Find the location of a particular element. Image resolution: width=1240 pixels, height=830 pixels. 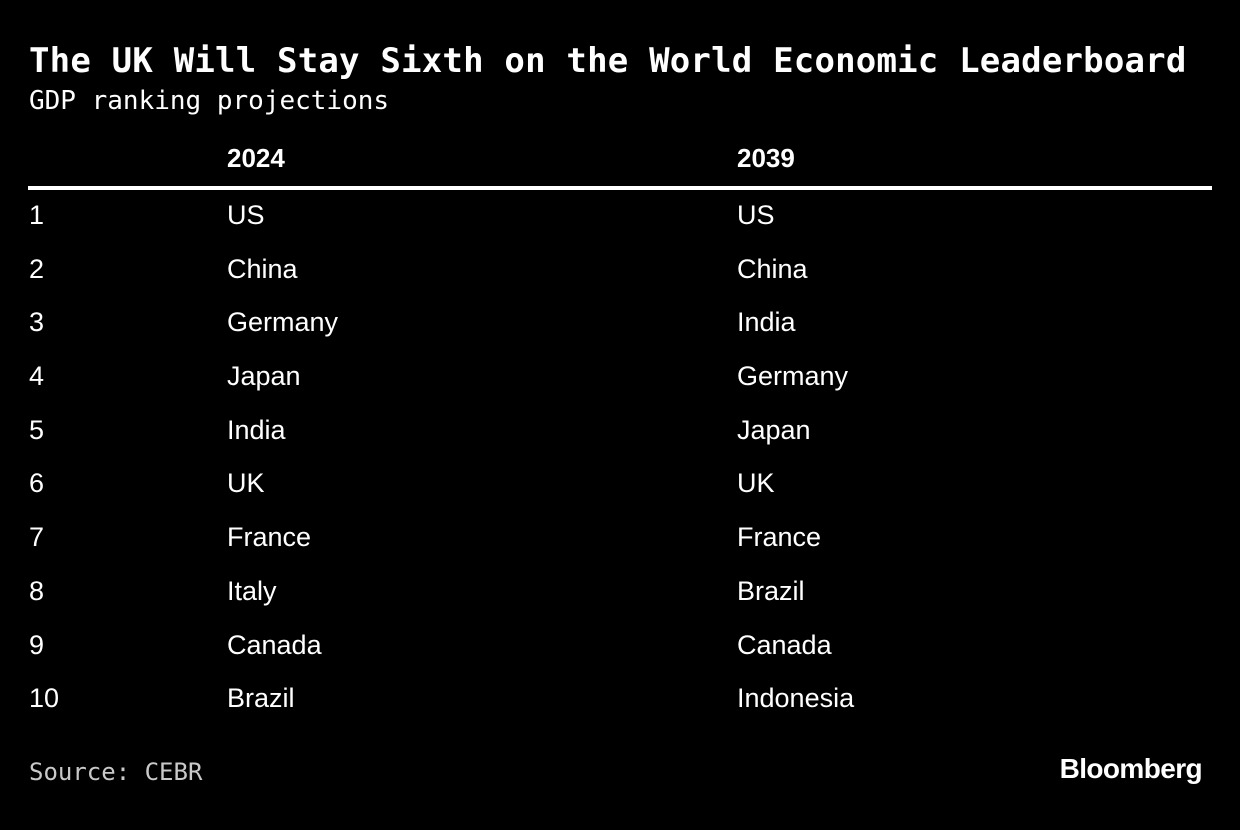

country-2039-cell: India is located at coordinates (766, 322).